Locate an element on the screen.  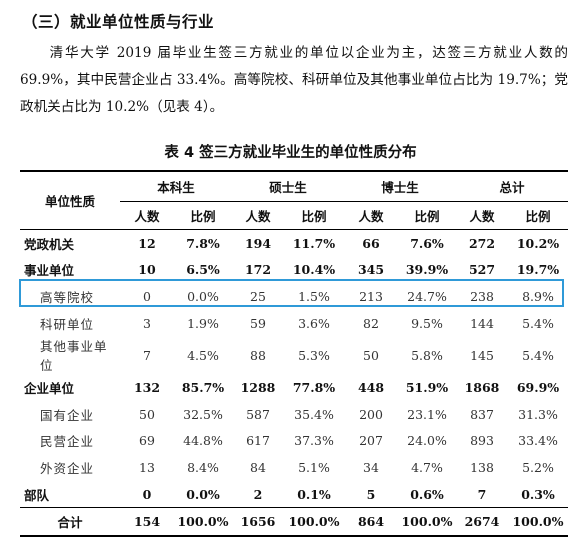
count-cell: 3 is located at coordinates (147, 323).